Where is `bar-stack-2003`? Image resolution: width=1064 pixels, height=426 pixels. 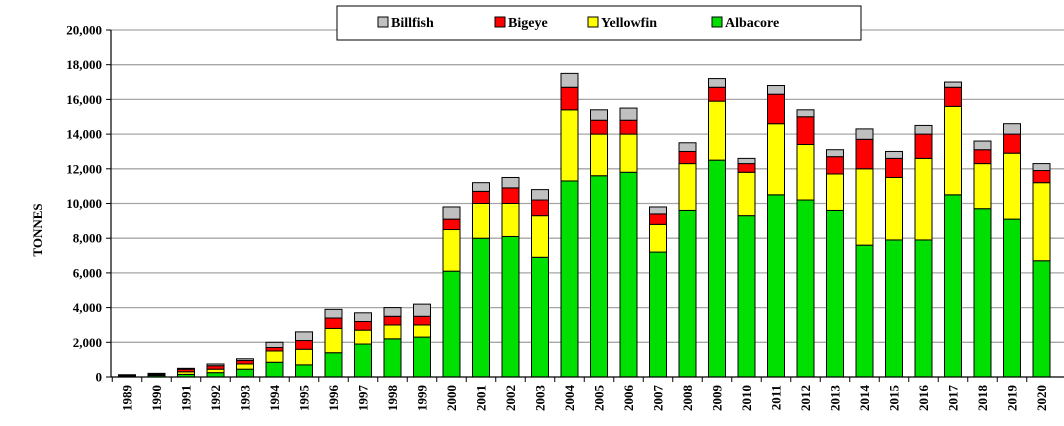 bar-stack-2003 is located at coordinates (540, 283).